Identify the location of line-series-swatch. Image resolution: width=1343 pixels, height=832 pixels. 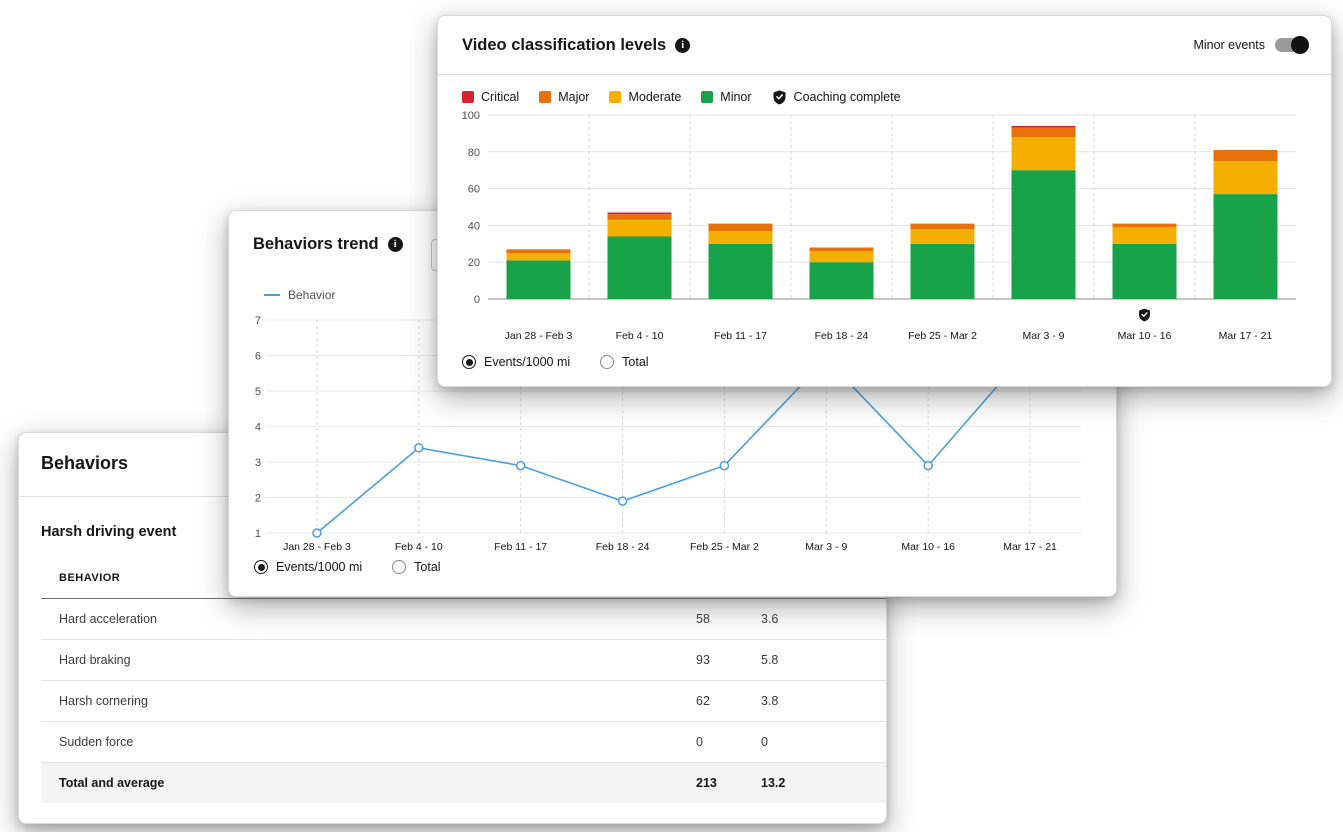
(272, 295).